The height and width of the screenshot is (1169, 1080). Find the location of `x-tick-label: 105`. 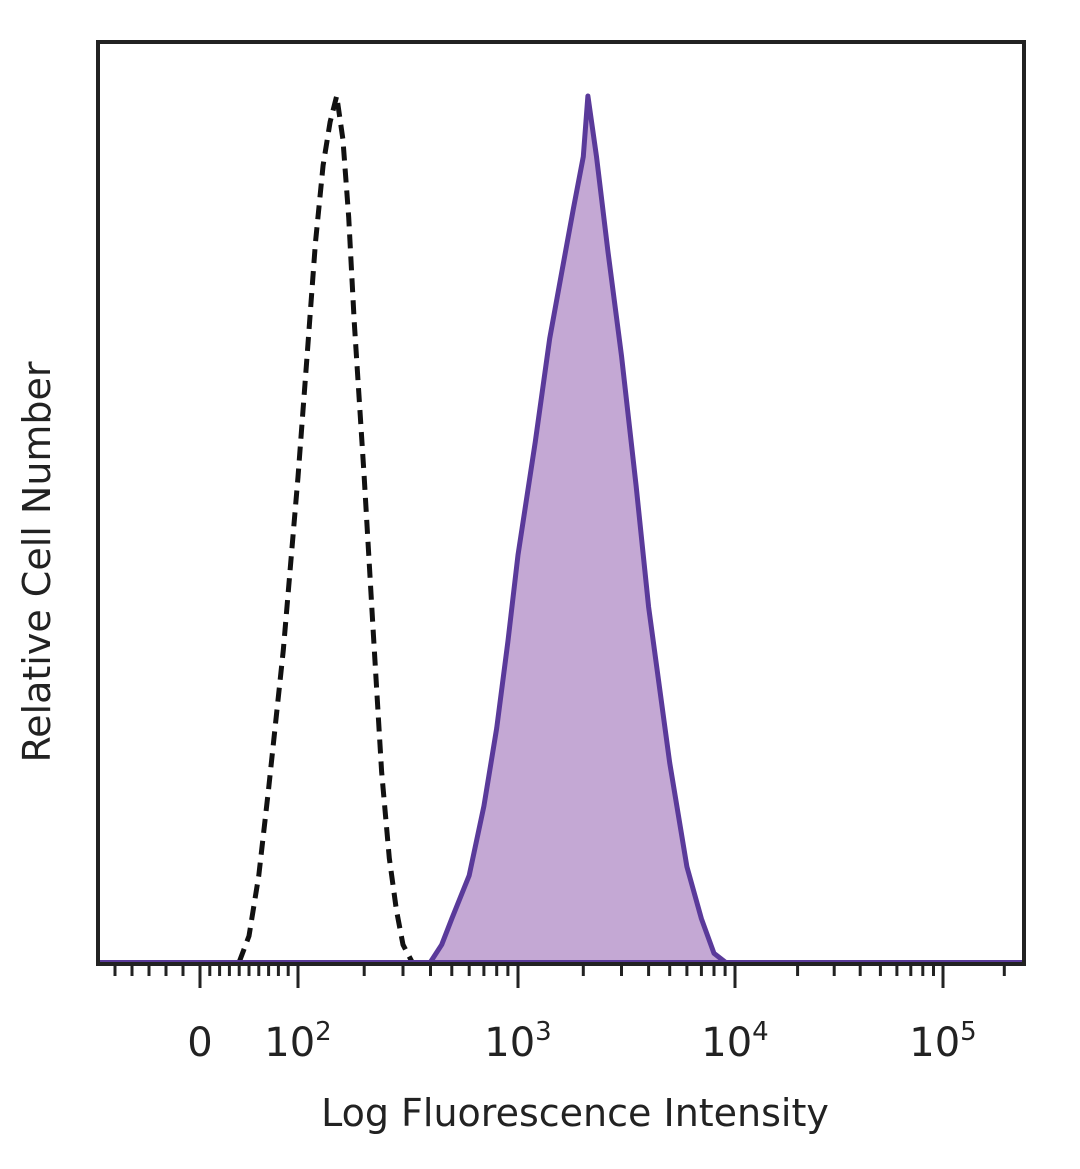

x-tick-label: 105 is located at coordinates (942, 1041).